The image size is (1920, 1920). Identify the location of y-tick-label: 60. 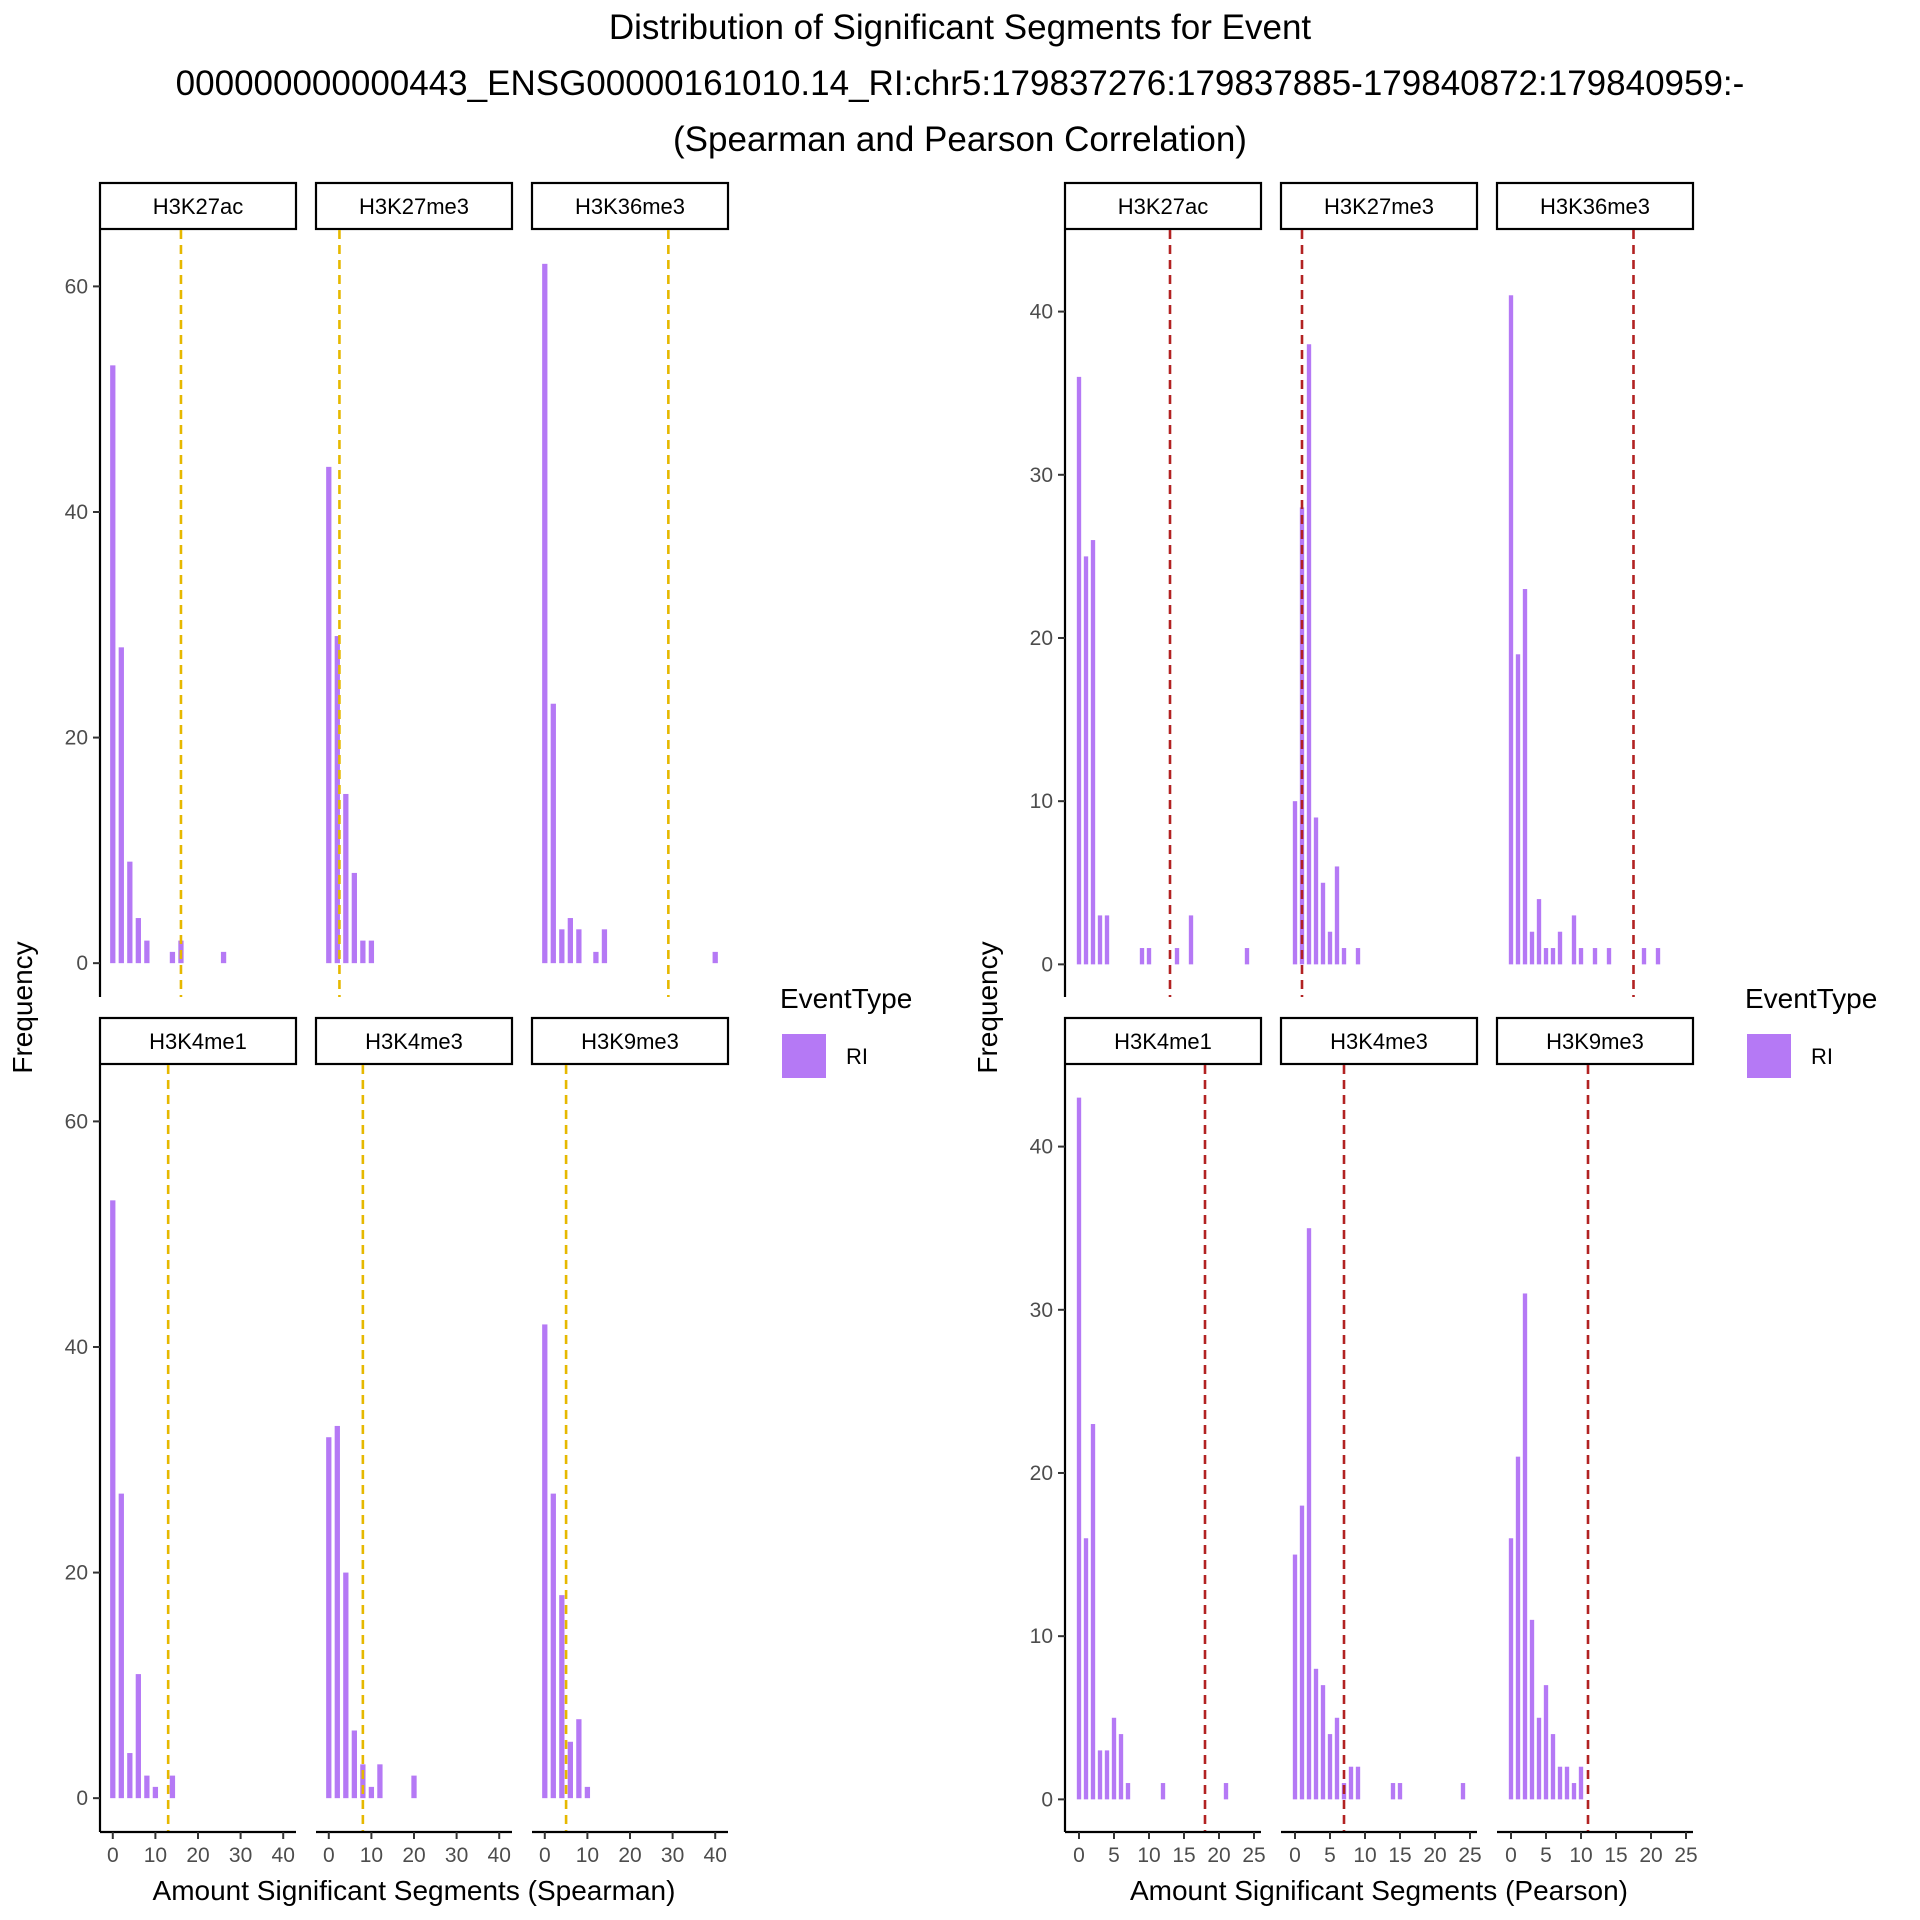
(76, 1121).